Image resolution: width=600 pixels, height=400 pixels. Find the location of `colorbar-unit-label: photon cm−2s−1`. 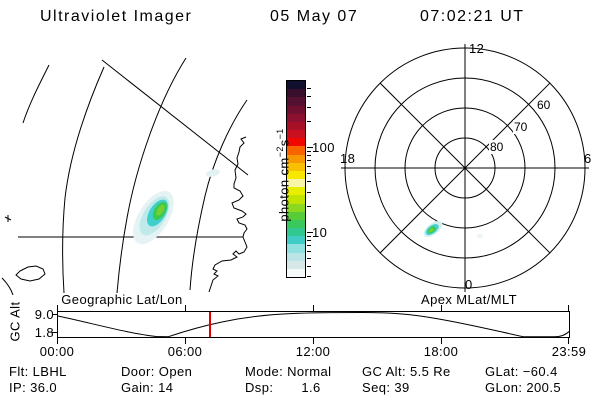

colorbar-unit-label: photon cm−2s−1 is located at coordinates (275, 183).